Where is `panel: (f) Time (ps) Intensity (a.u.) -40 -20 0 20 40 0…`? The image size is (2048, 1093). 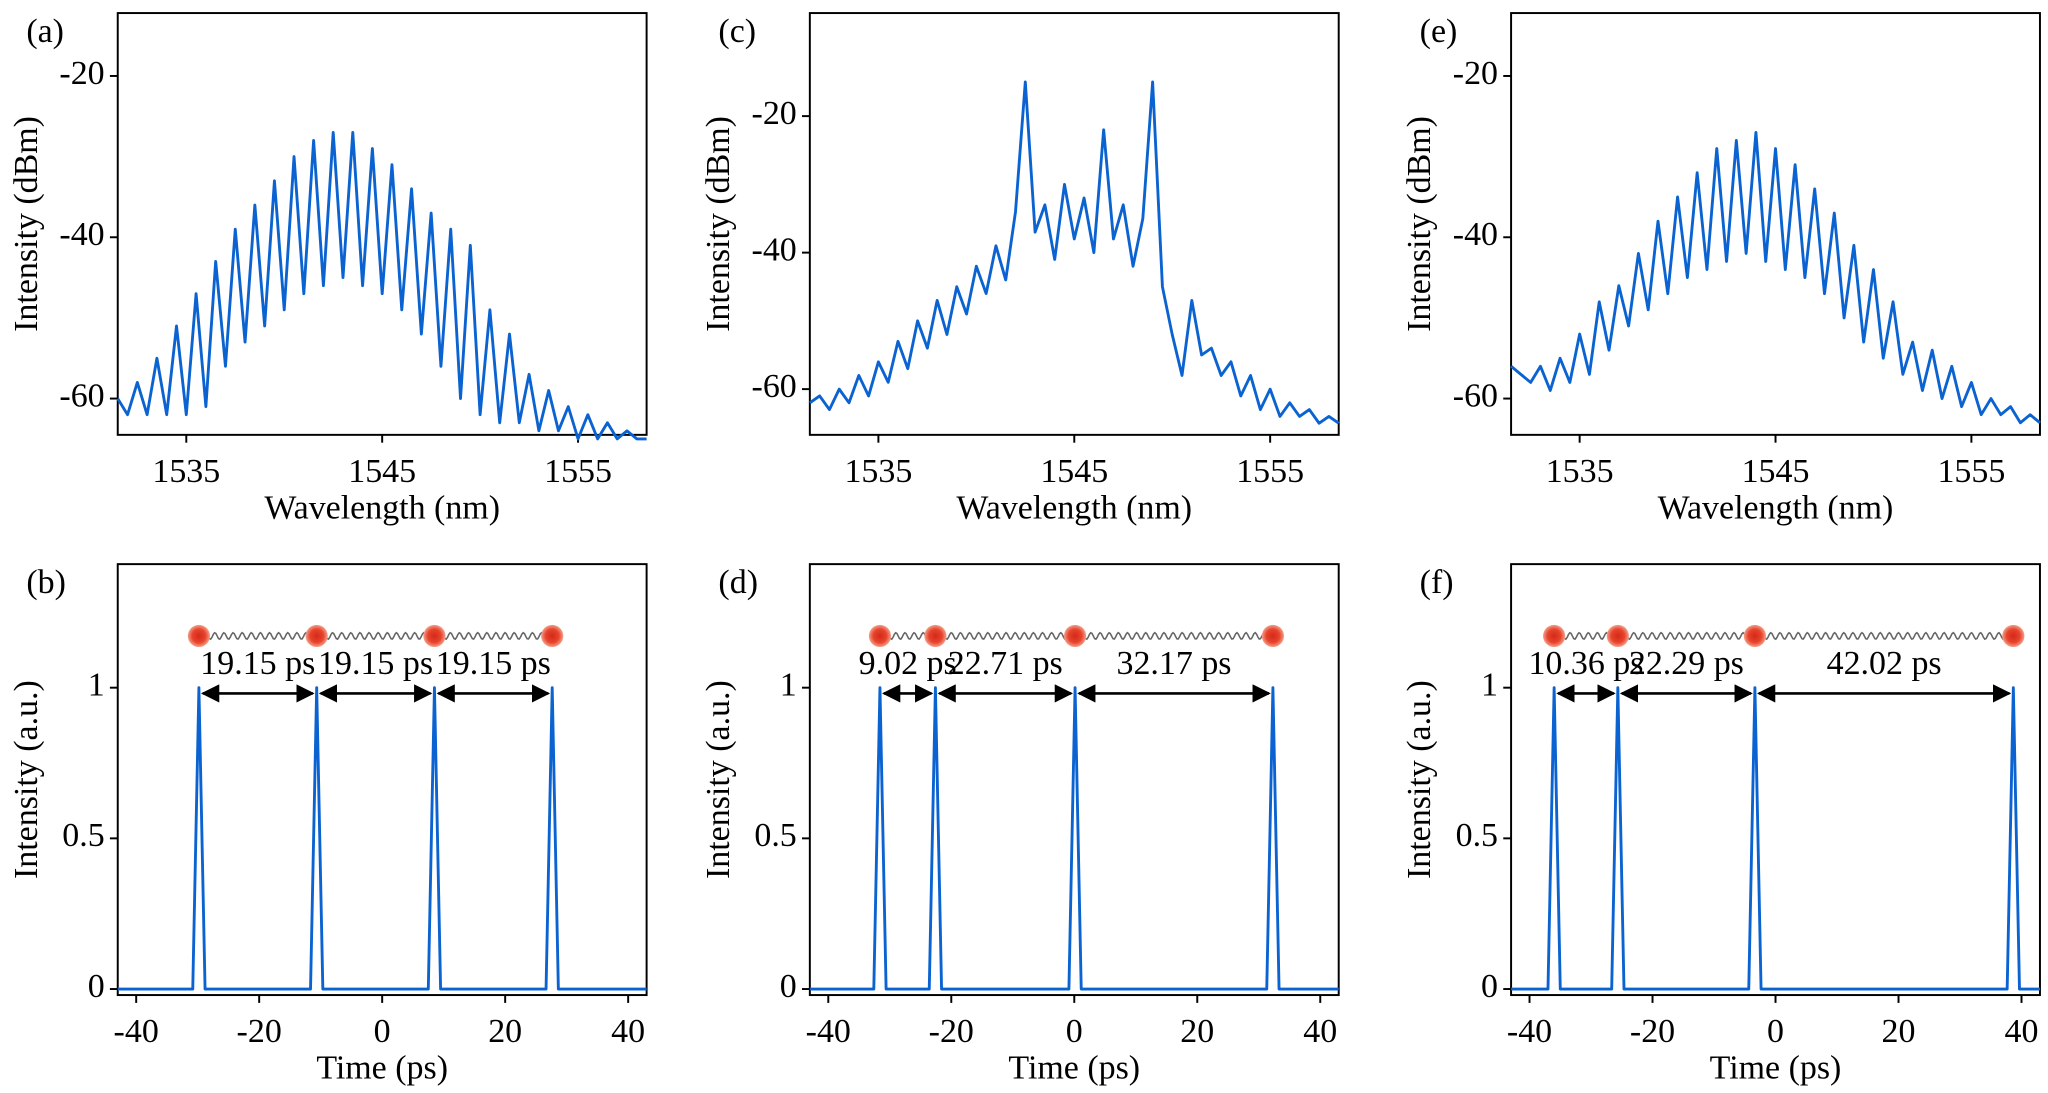 panel: (f) Time (ps) Intensity (a.u.) -40 -20 0 20 40 0… is located at coordinates (1721, 825).